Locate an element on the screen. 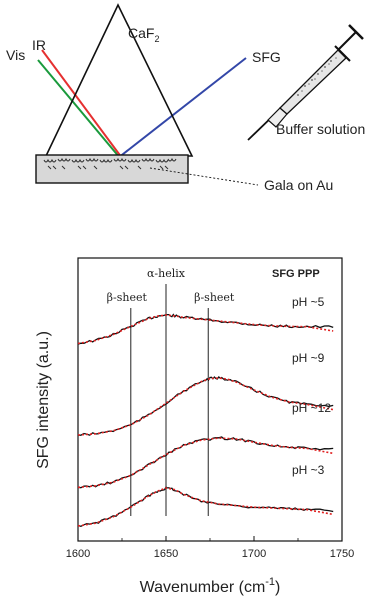 The height and width of the screenshot is (602, 378). gold-substrate is located at coordinates (112, 169).